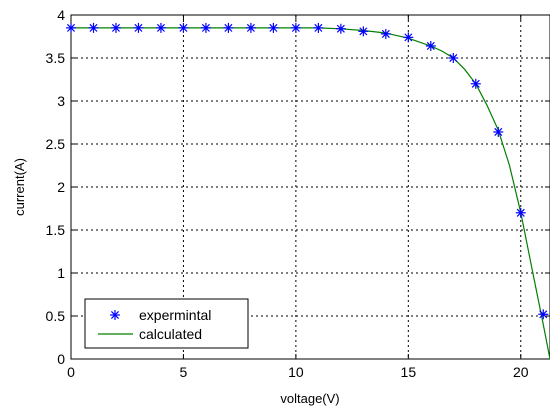 Image resolution: width=550 pixels, height=406 pixels. What do you see at coordinates (61, 359) in the screenshot?
I see `y-tick-label: 0` at bounding box center [61, 359].